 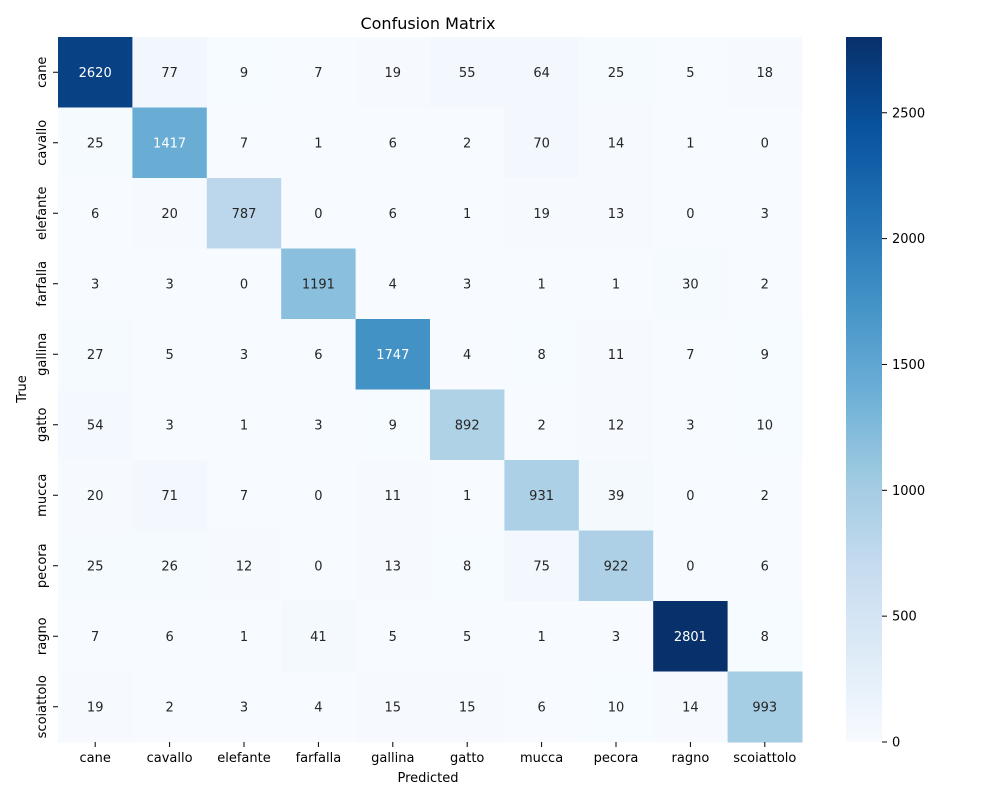 I want to click on y-tick-label: farfalla, so click(x=42, y=284).